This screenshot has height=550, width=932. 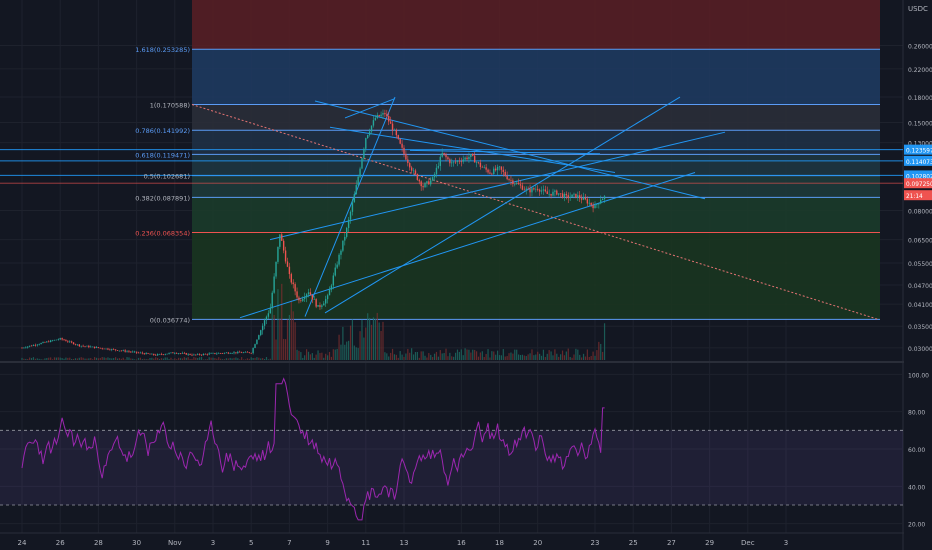 What do you see at coordinates (536, 117) in the screenshot?
I see `fib-zone` at bounding box center [536, 117].